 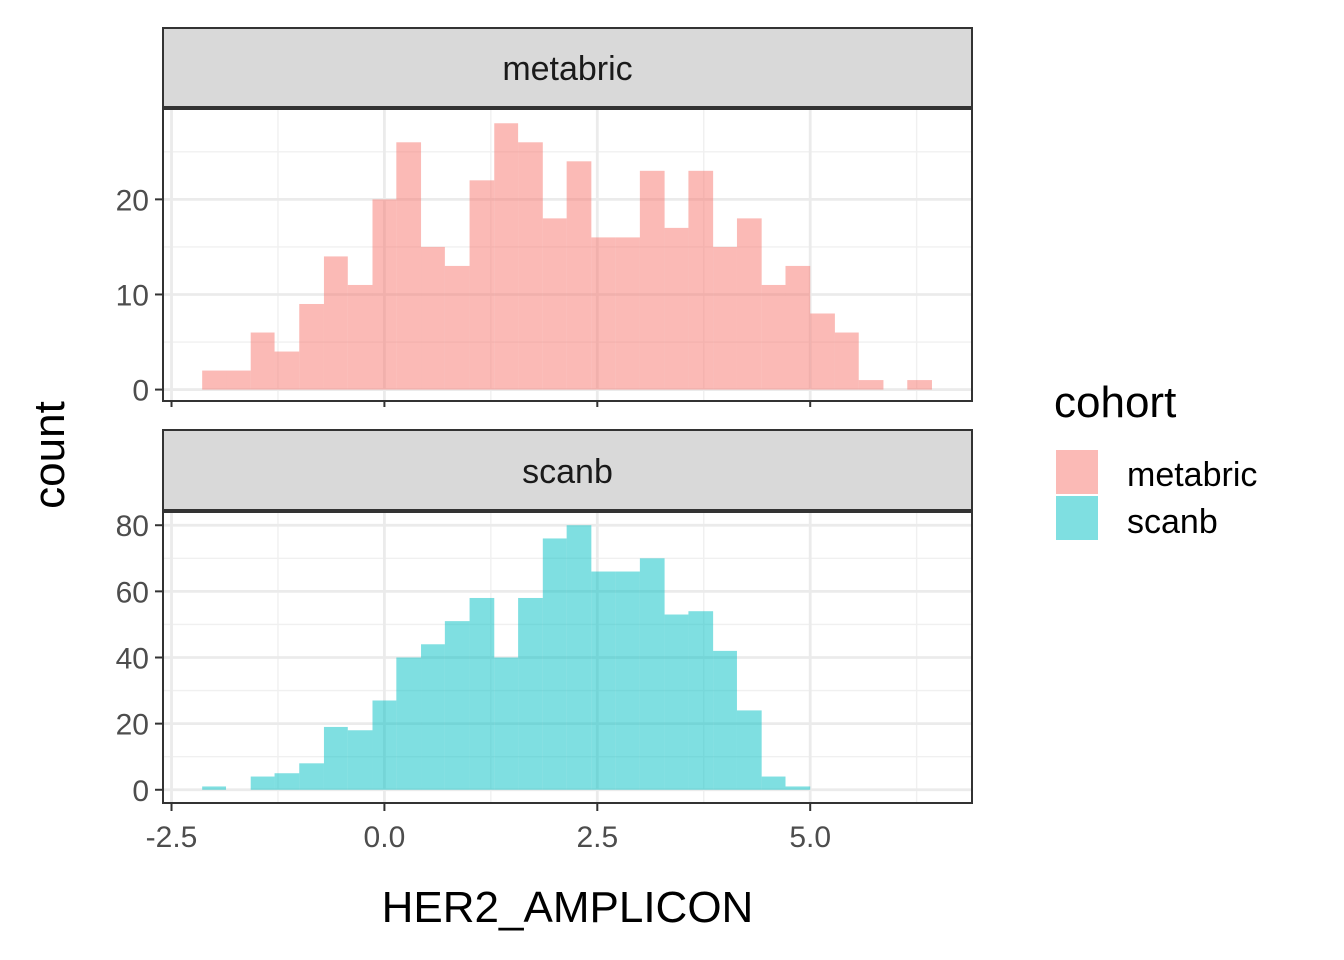 What do you see at coordinates (132, 592) in the screenshot?
I see `scanb-y-tick-label: 60` at bounding box center [132, 592].